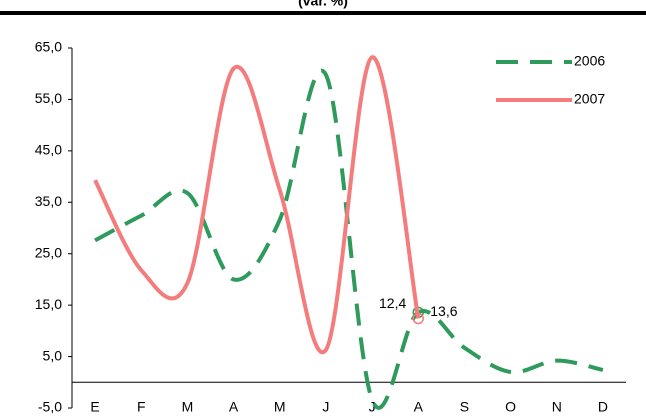  Describe the element at coordinates (50, 407) in the screenshot. I see `y-tick-label: -5,0` at that location.